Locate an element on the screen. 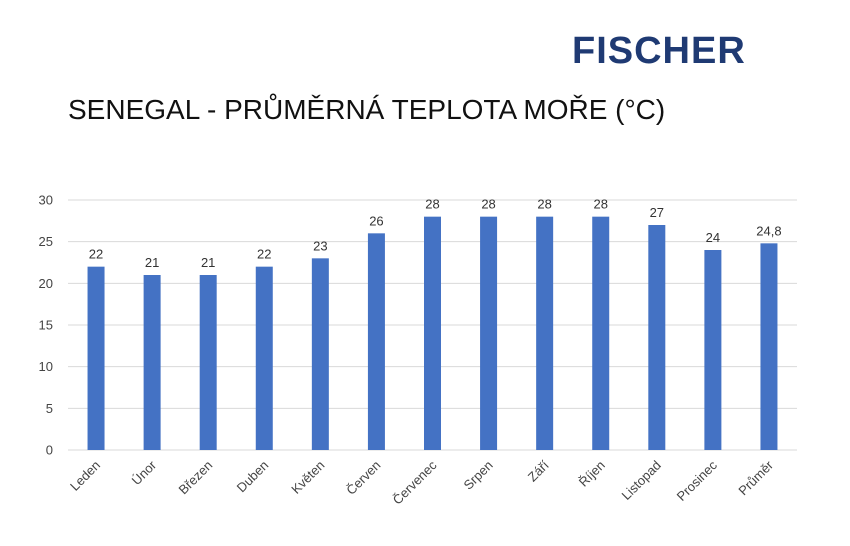  x-tick-label: Červenec is located at coordinates (415, 482).